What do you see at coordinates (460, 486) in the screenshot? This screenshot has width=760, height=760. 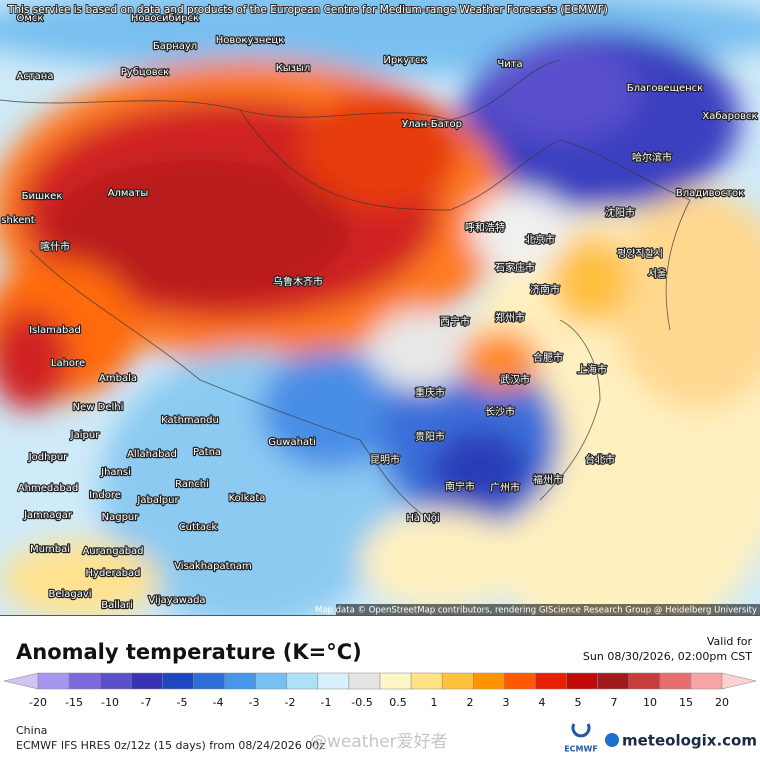 I see `place-label: 南宁市` at bounding box center [460, 486].